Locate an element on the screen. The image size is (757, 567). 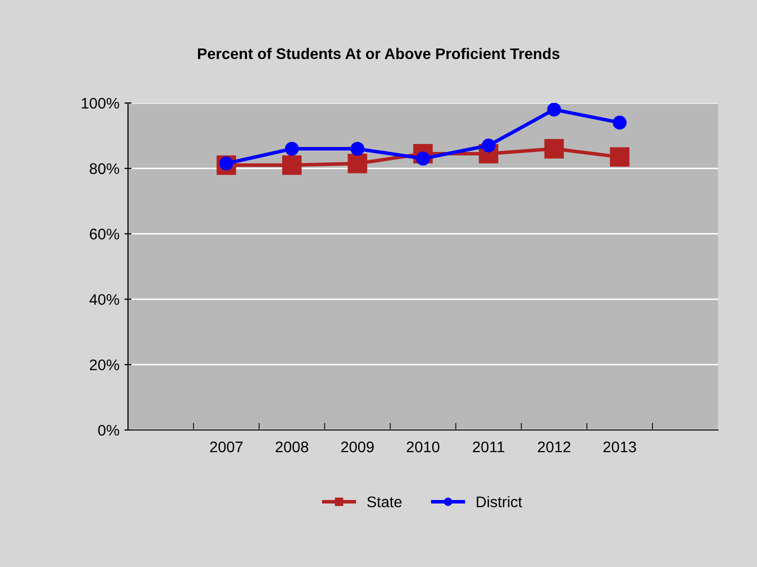
legend-label: State is located at coordinates (384, 502).